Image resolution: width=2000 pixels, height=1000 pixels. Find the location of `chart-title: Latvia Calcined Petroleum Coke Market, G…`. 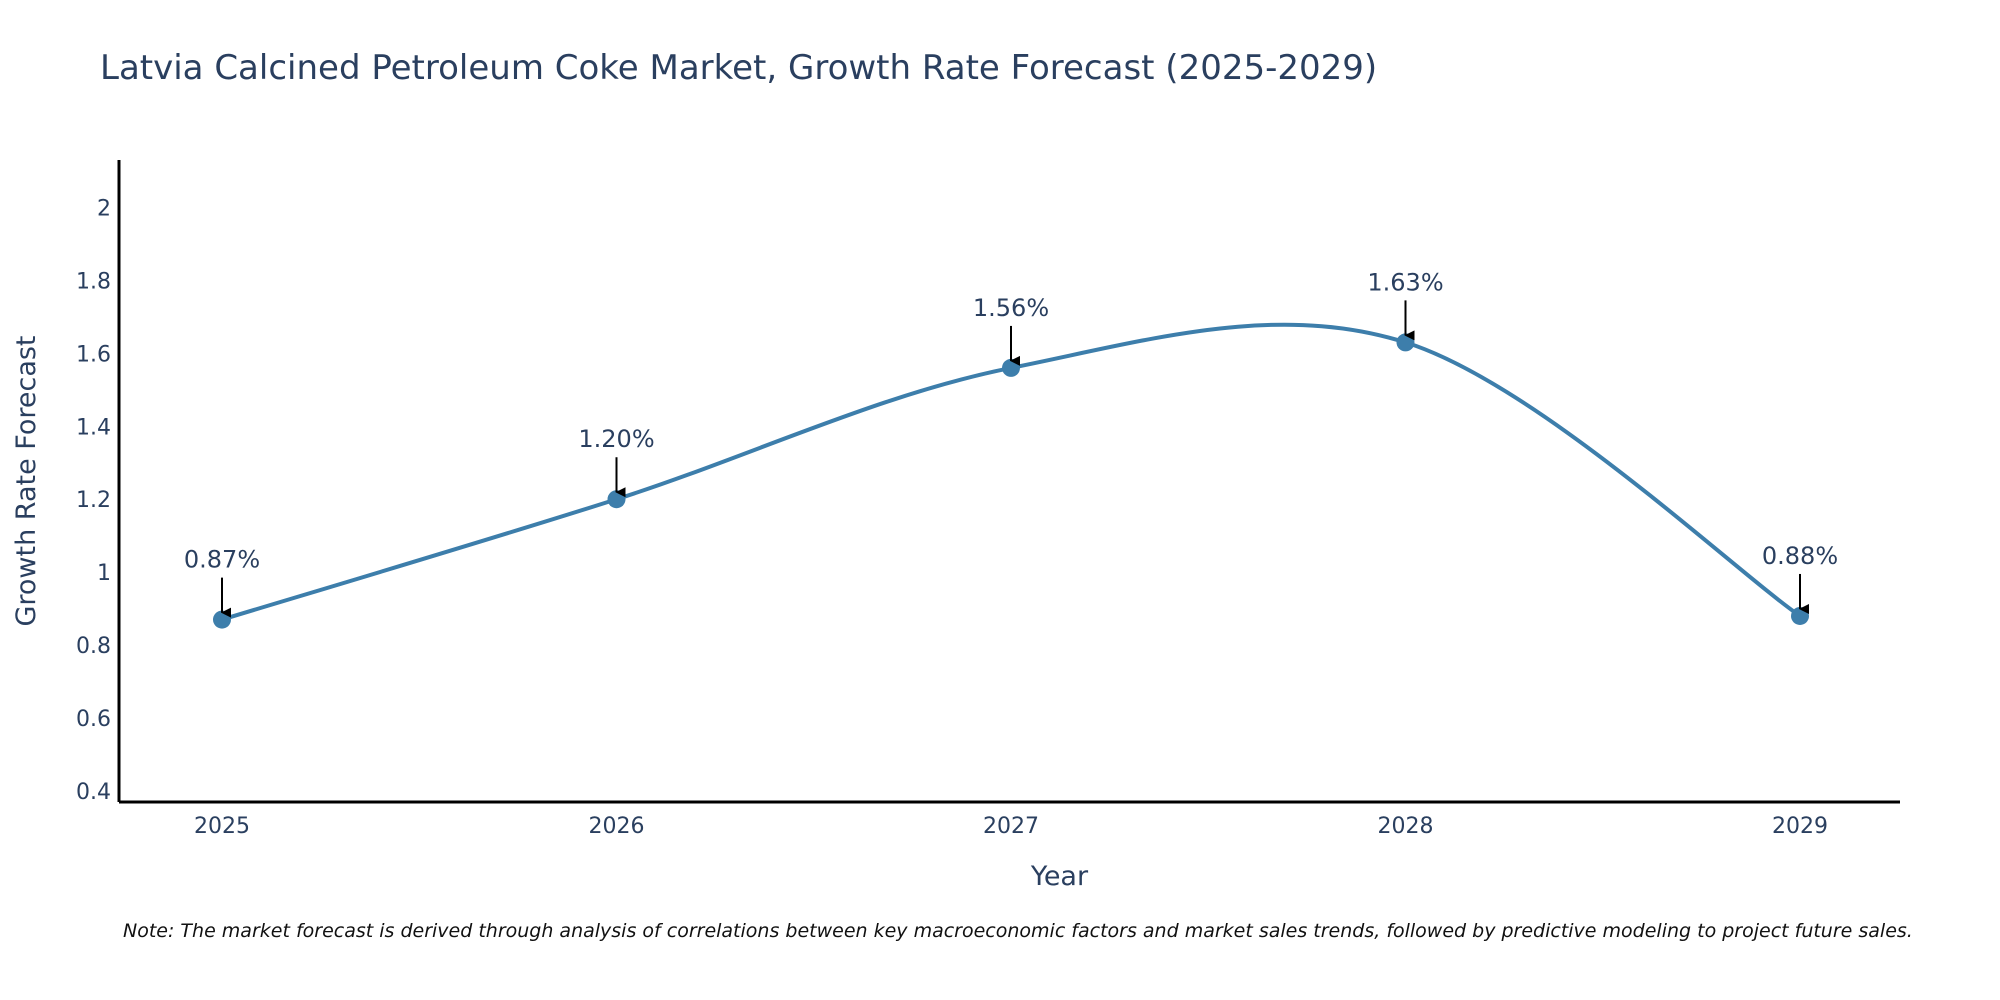

chart-title: Latvia Calcined Petroleum Coke Market, G… is located at coordinates (739, 68).